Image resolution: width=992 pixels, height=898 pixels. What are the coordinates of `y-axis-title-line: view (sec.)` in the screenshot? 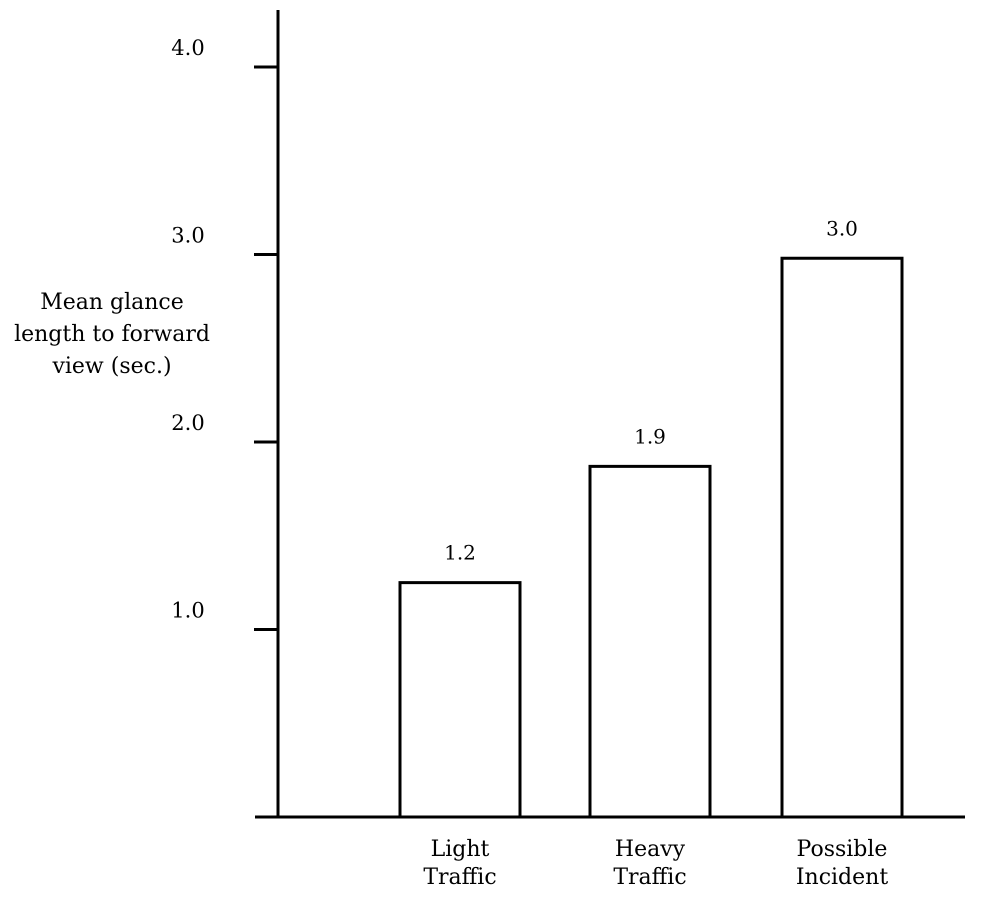 It's located at (111, 366).